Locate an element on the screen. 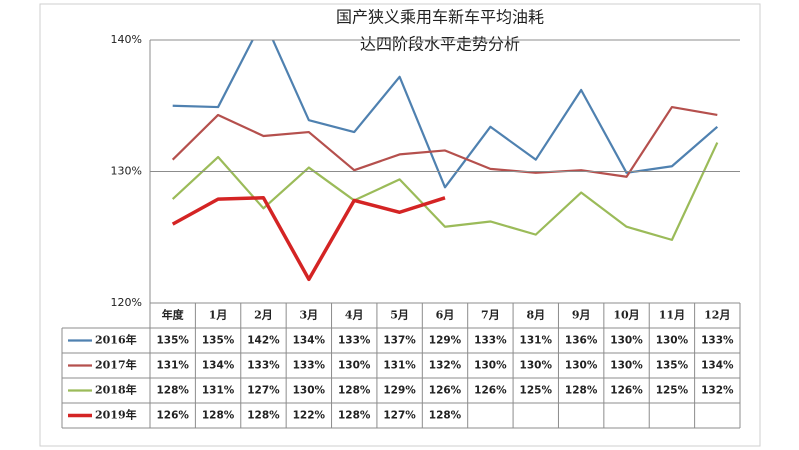 The height and width of the screenshot is (450, 799). chart-title: 国产狭义乘用车新车平均油耗 is located at coordinates (440, 17).